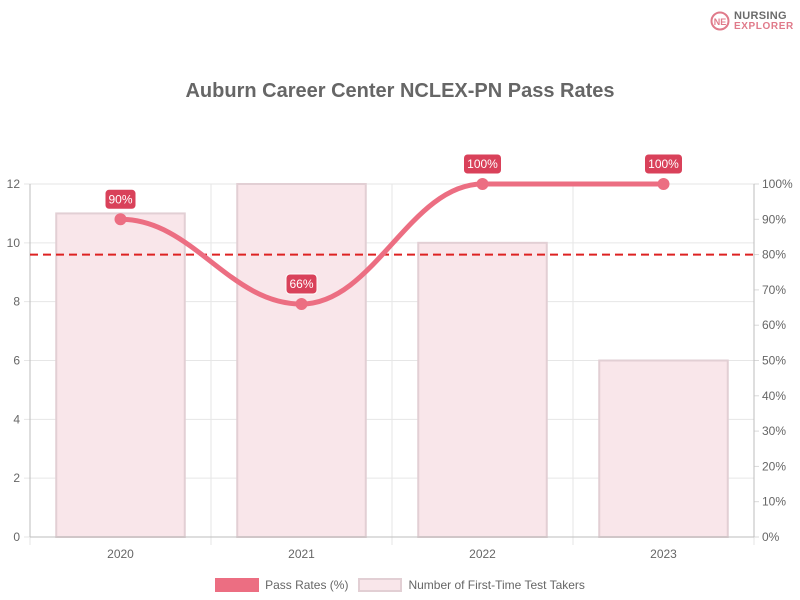  Describe the element at coordinates (301, 554) in the screenshot. I see `x-tick-label: 2021` at that location.